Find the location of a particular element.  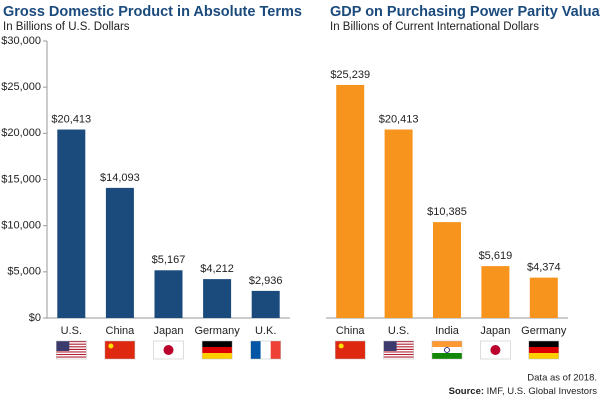

y-tick-label: $10,000 is located at coordinates (21, 226).